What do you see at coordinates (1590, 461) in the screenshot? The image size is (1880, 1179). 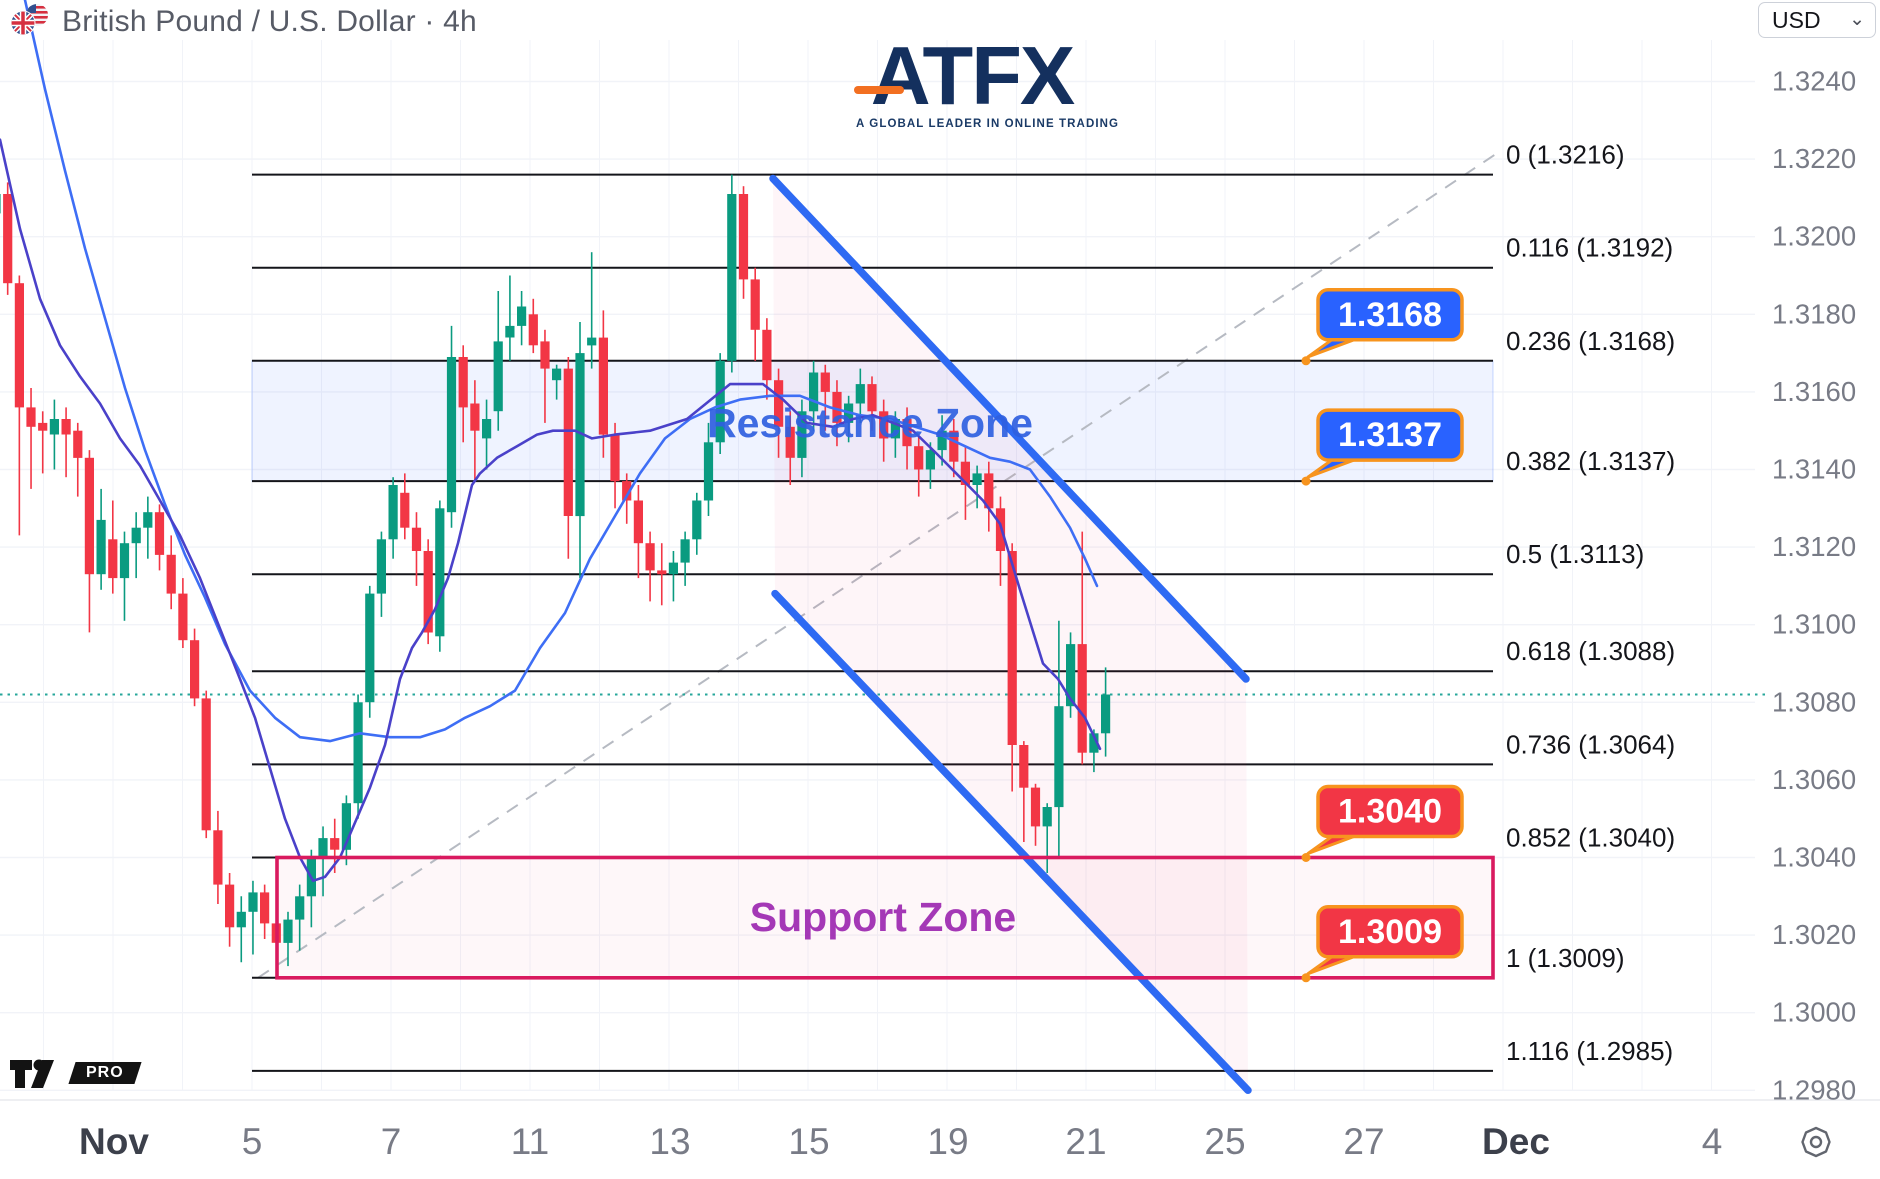 I see `fib-label: 0.382 (1.3137)` at bounding box center [1590, 461].